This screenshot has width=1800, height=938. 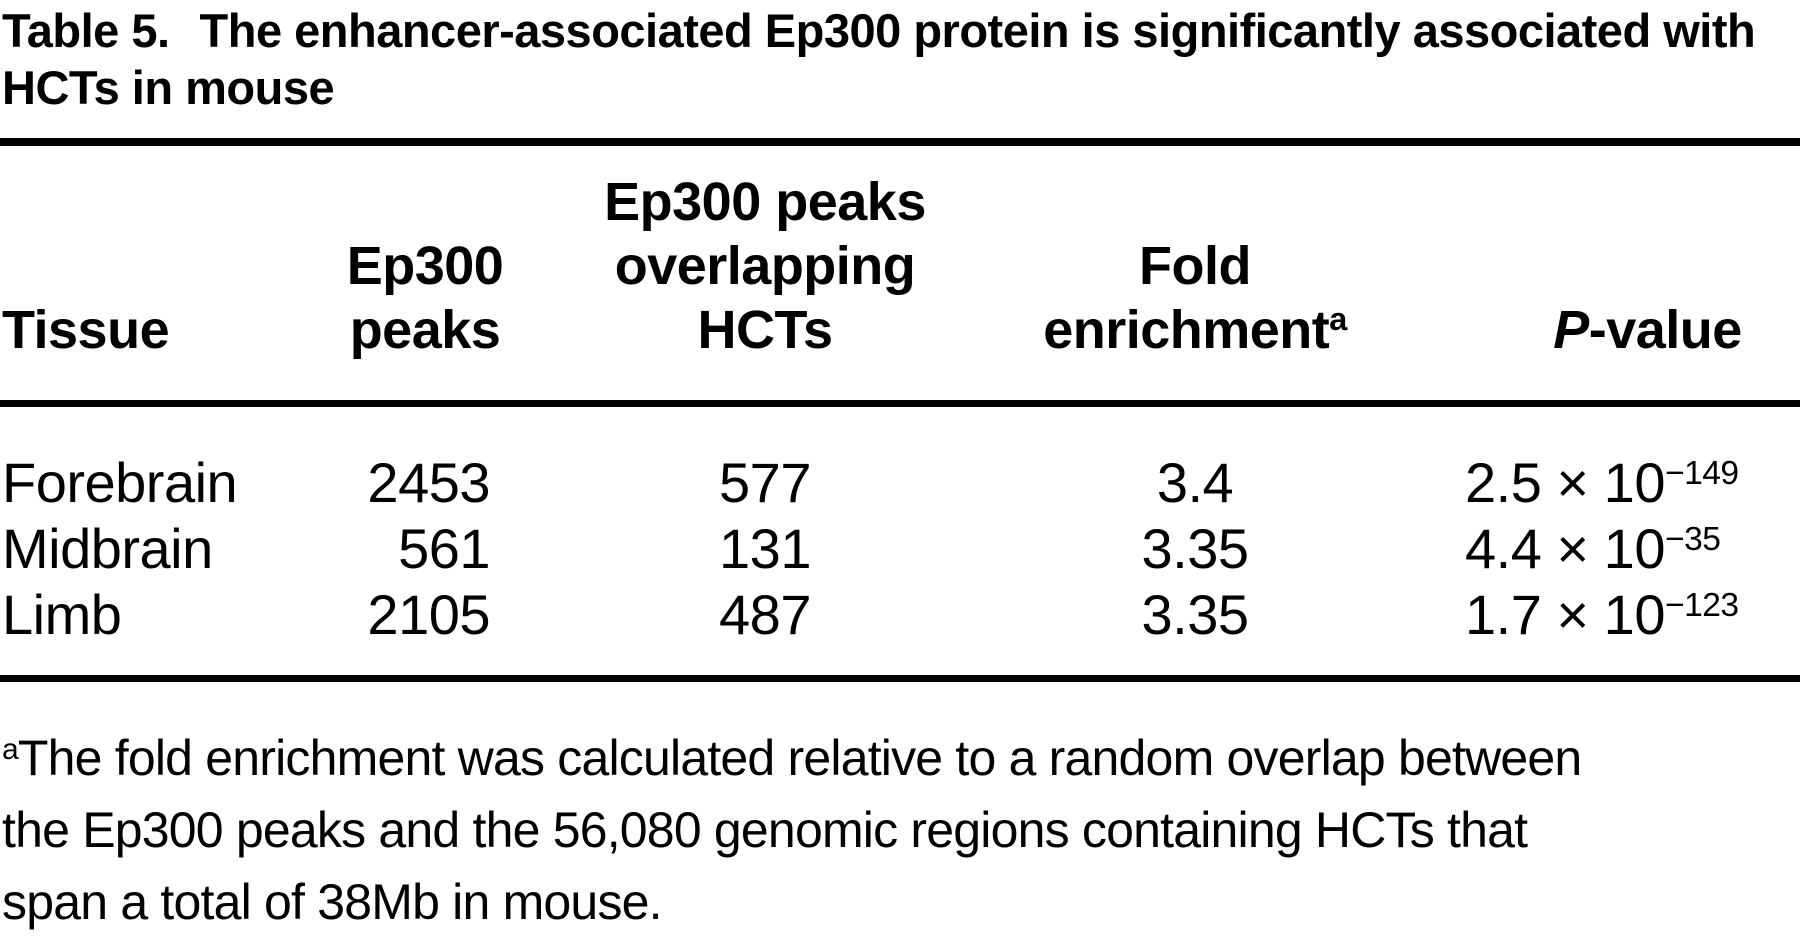 I want to click on fold-enrichment-cell: 3.4, so click(x=1195, y=482).